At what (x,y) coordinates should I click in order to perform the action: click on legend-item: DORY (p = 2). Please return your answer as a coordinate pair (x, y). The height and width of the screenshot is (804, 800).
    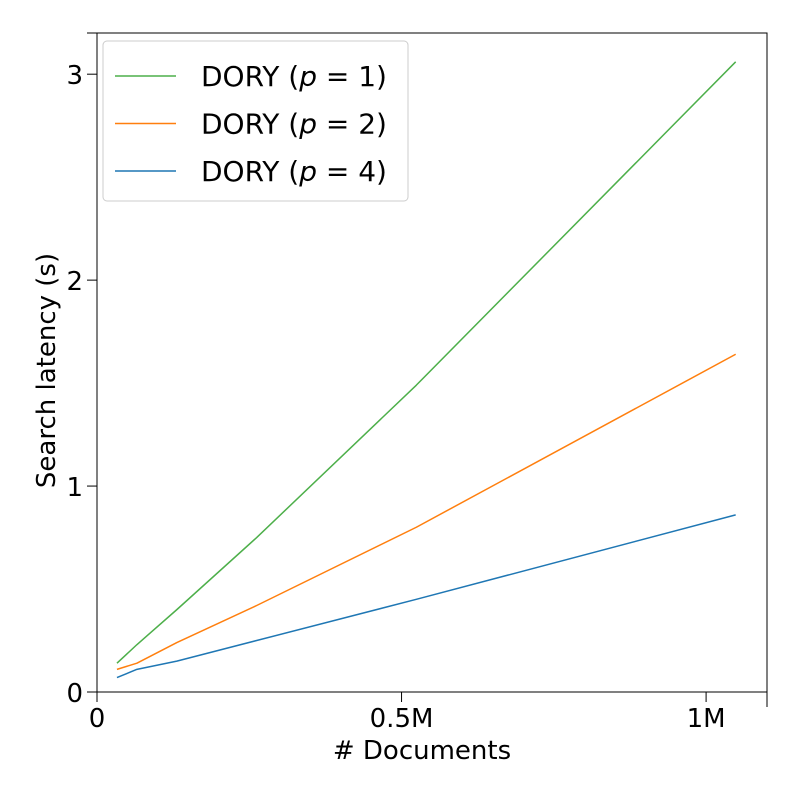
    Looking at the image, I should click on (251, 124).